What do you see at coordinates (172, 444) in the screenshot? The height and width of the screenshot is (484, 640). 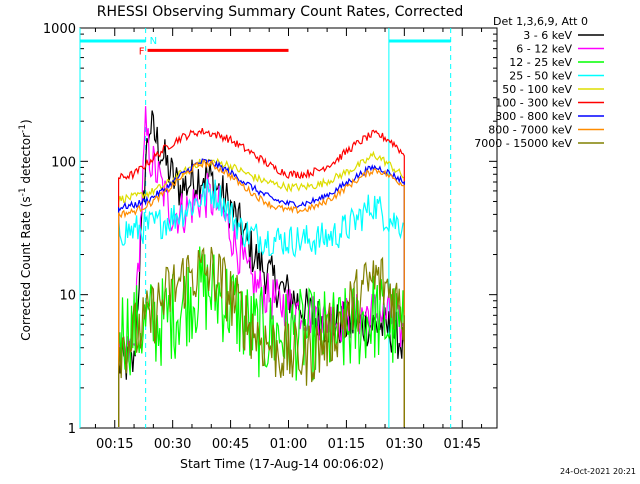 I see `x-tick-label: 00:30` at bounding box center [172, 444].